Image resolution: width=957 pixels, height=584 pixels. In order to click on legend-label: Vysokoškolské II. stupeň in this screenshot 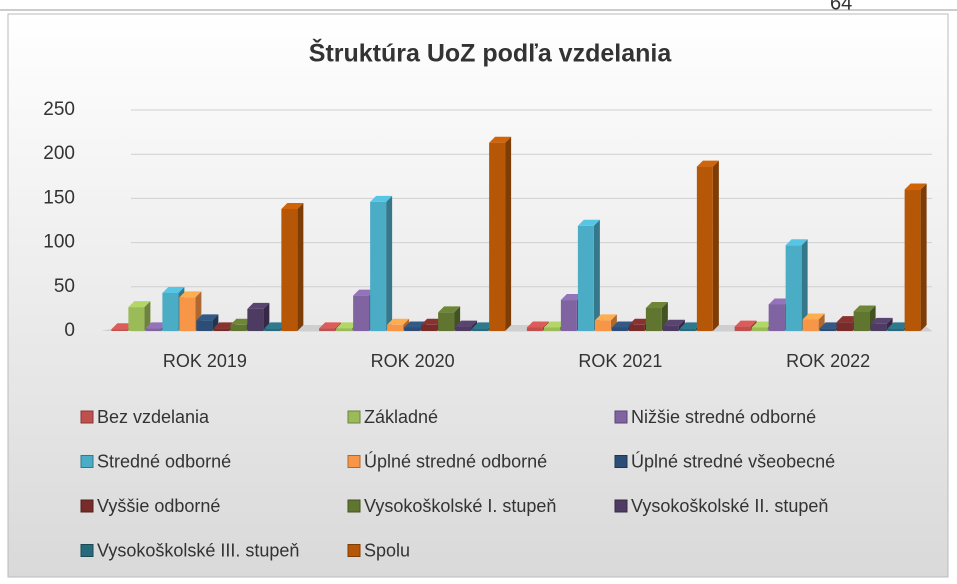, I will do `click(729, 506)`.